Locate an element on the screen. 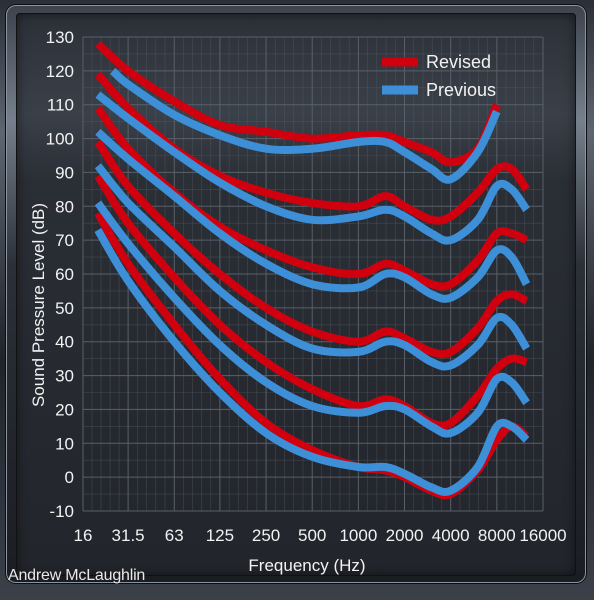 The width and height of the screenshot is (594, 600). y-tick-label: 120 is located at coordinates (60, 71).